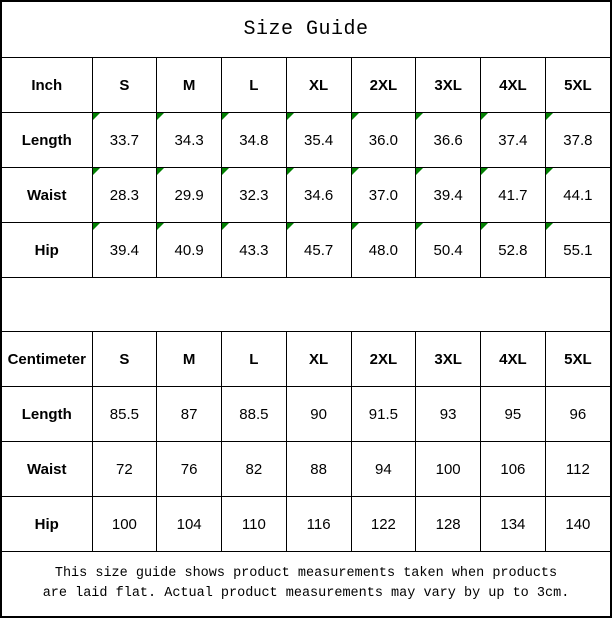  I want to click on header-row: Inch S M L XL 2XL 3XL 4XL 5XL, so click(306, 85).